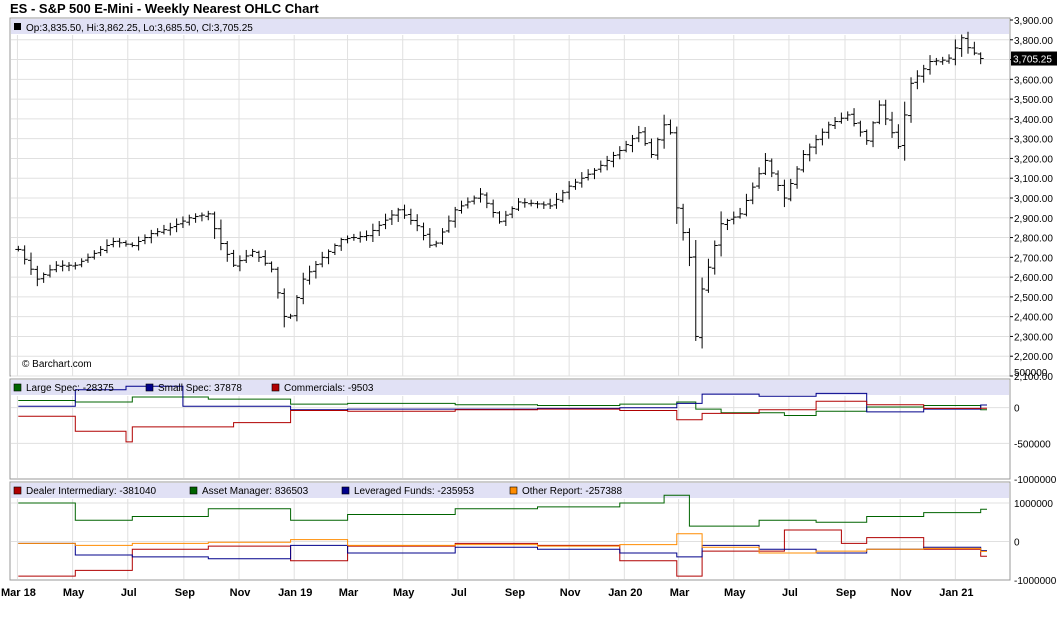 The width and height of the screenshot is (1060, 623). What do you see at coordinates (1033, 80) in the screenshot?
I see `price-y-tick-label: 3,600.00` at bounding box center [1033, 80].